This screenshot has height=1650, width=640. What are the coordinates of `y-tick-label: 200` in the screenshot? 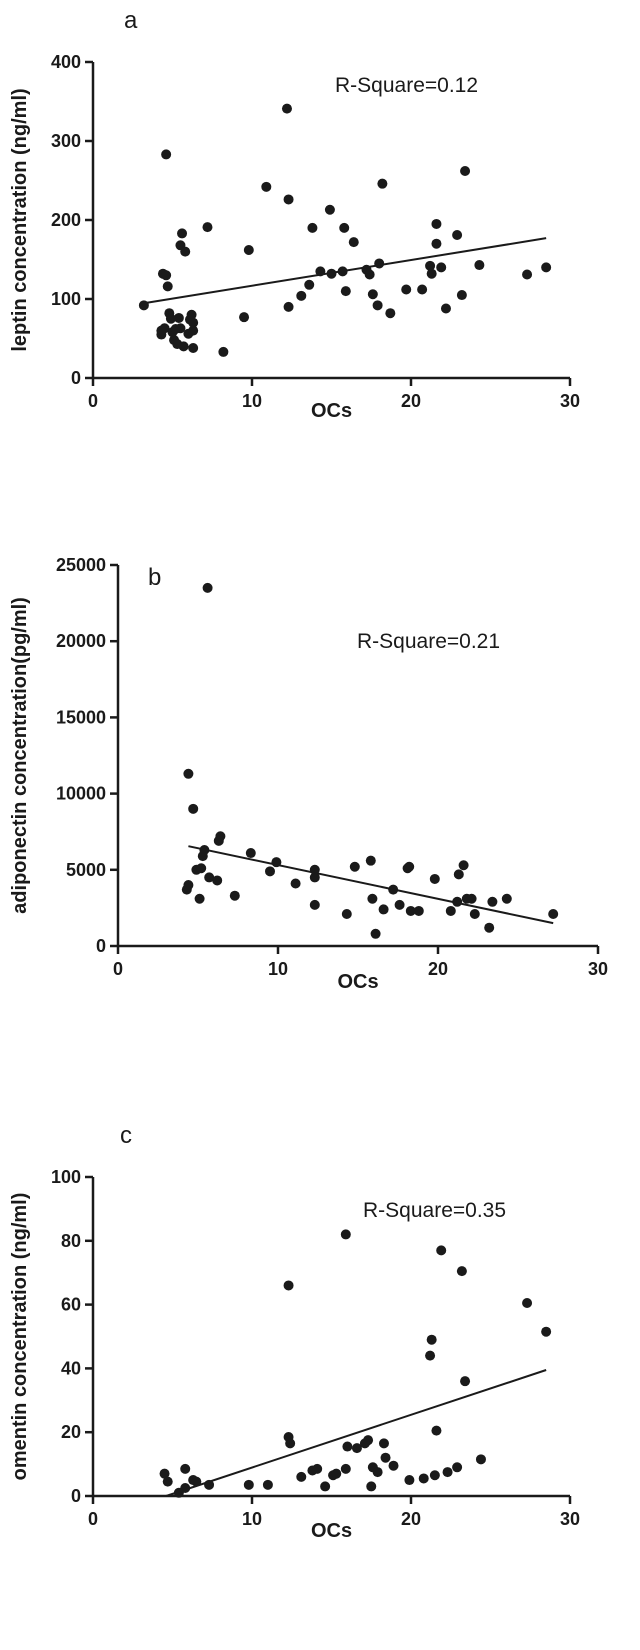 It's located at (66, 220).